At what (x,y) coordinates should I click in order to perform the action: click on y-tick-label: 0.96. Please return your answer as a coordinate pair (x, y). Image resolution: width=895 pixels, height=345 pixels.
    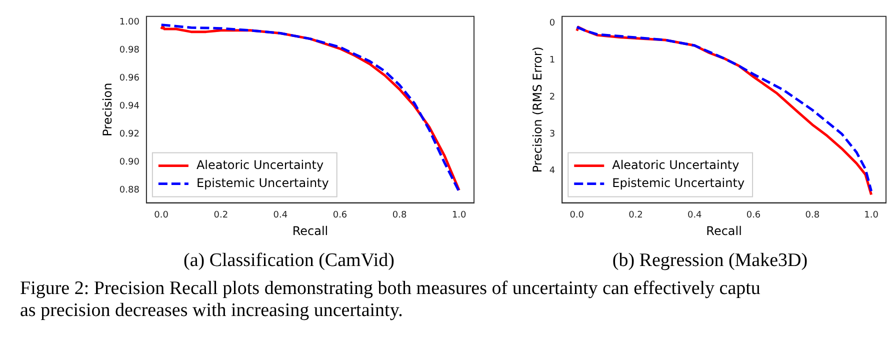
    Looking at the image, I should click on (129, 78).